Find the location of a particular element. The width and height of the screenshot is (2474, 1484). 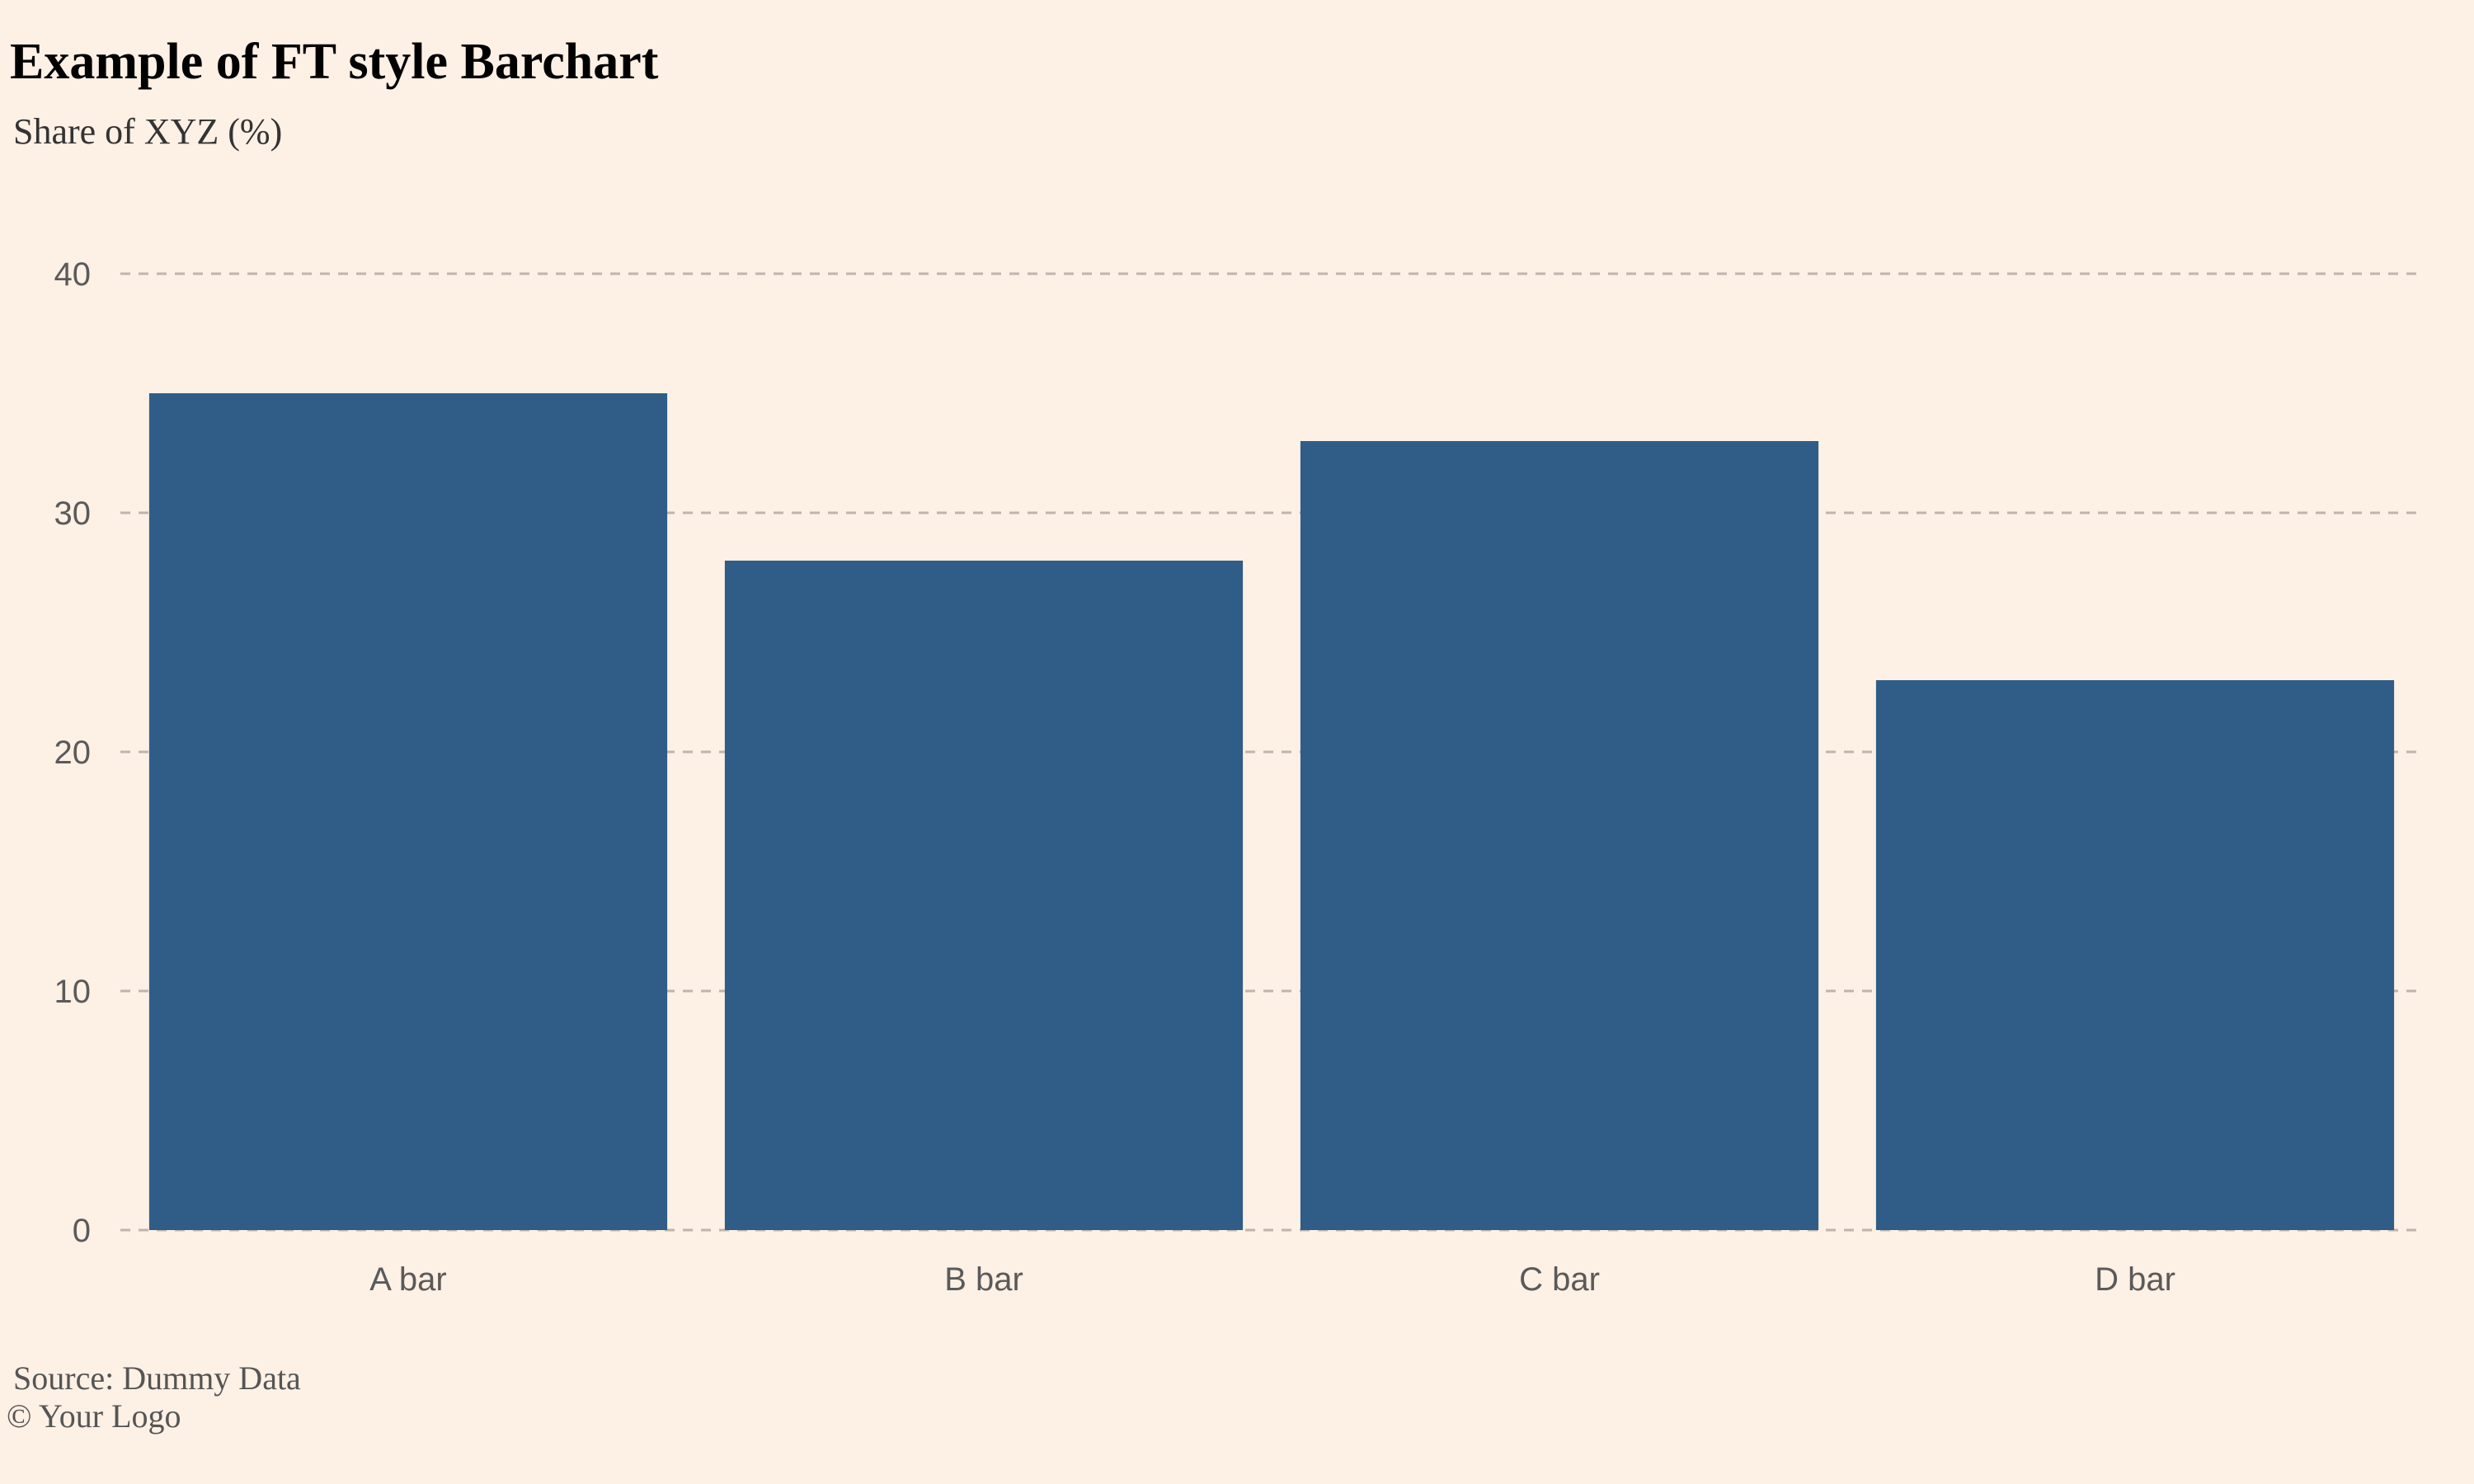

bar-d-bar is located at coordinates (2135, 955).